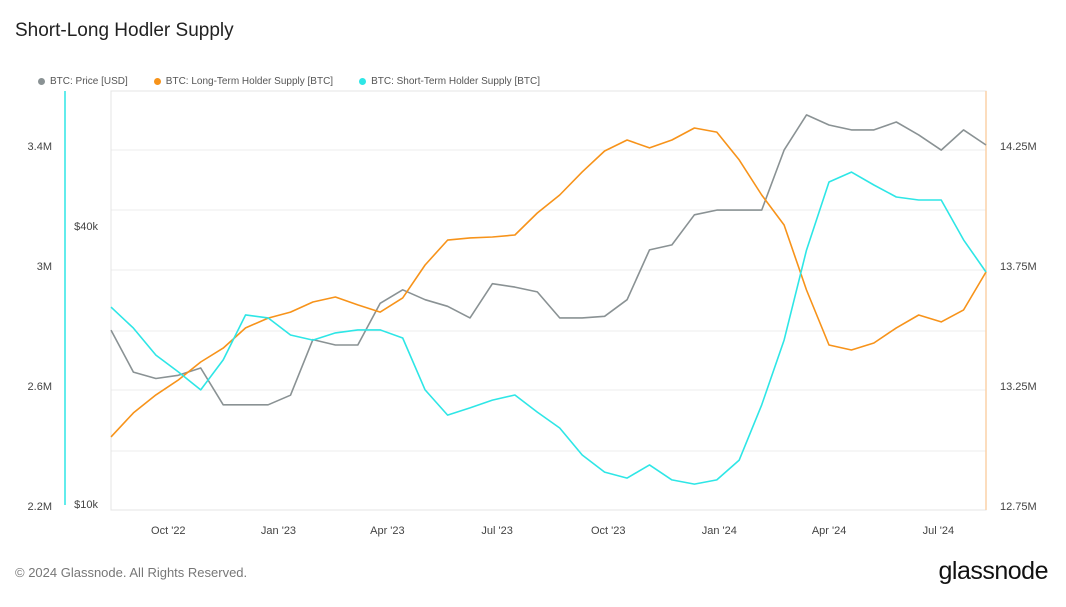 This screenshot has height=607, width=1066. What do you see at coordinates (249, 81) in the screenshot?
I see `legend-label: BTC: Long-Term Holder Supply [BTC]` at bounding box center [249, 81].